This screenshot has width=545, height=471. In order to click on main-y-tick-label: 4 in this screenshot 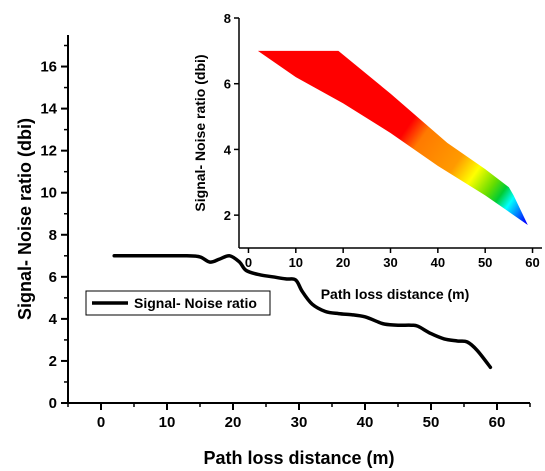, I will do `click(53, 319)`.